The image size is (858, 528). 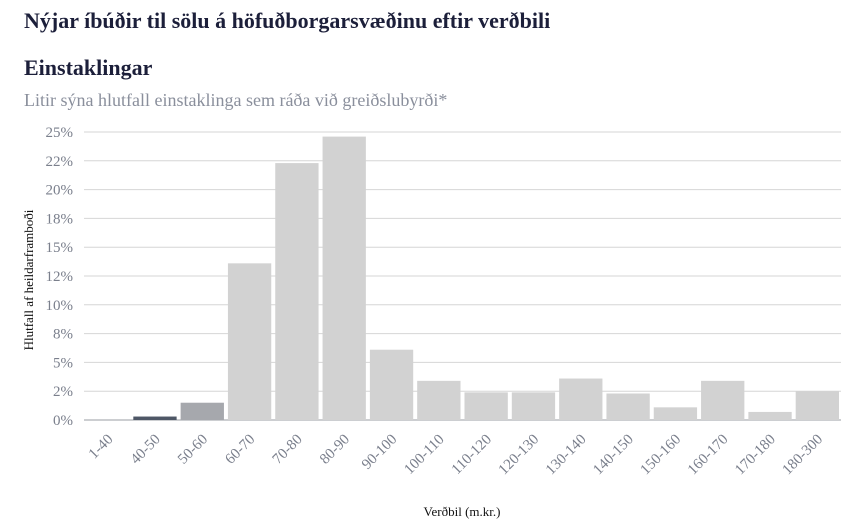 What do you see at coordinates (708, 455) in the screenshot?
I see `x-tick-label: 160-170` at bounding box center [708, 455].